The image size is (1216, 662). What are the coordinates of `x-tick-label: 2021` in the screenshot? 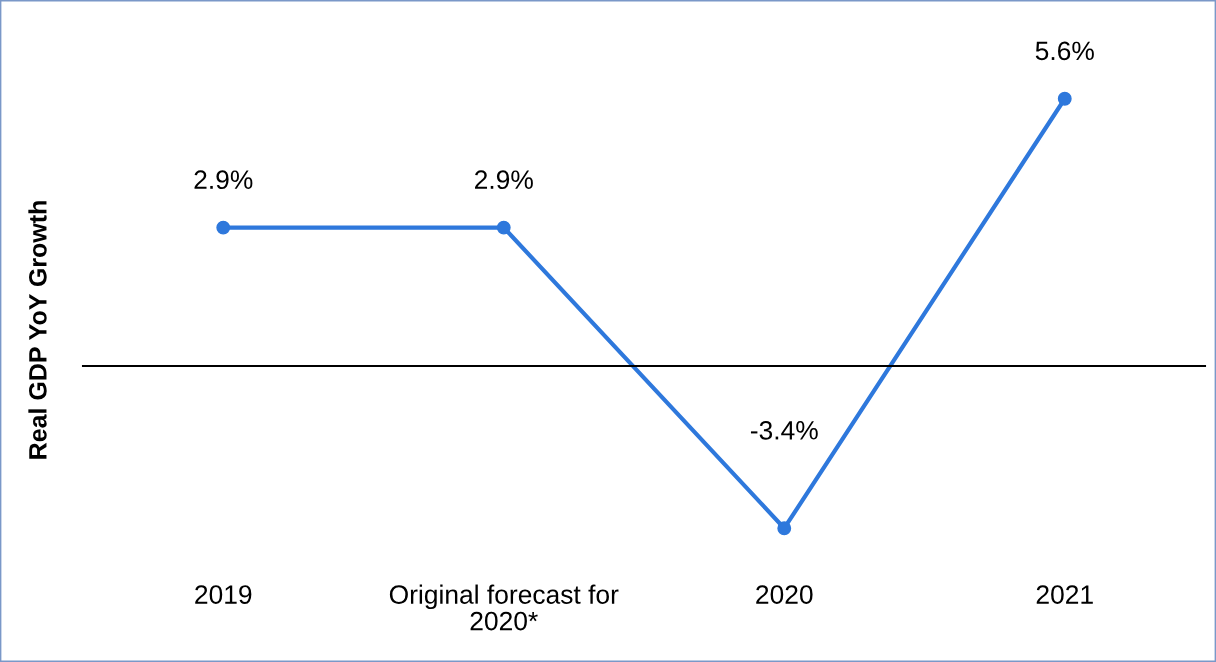 It's located at (1064, 594).